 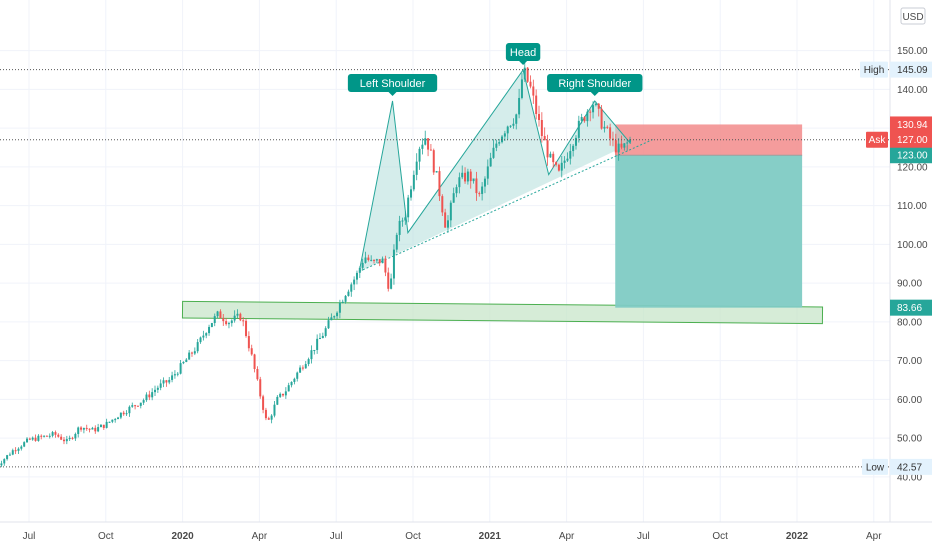 I want to click on x-tick-label: 2020, so click(x=182, y=536).